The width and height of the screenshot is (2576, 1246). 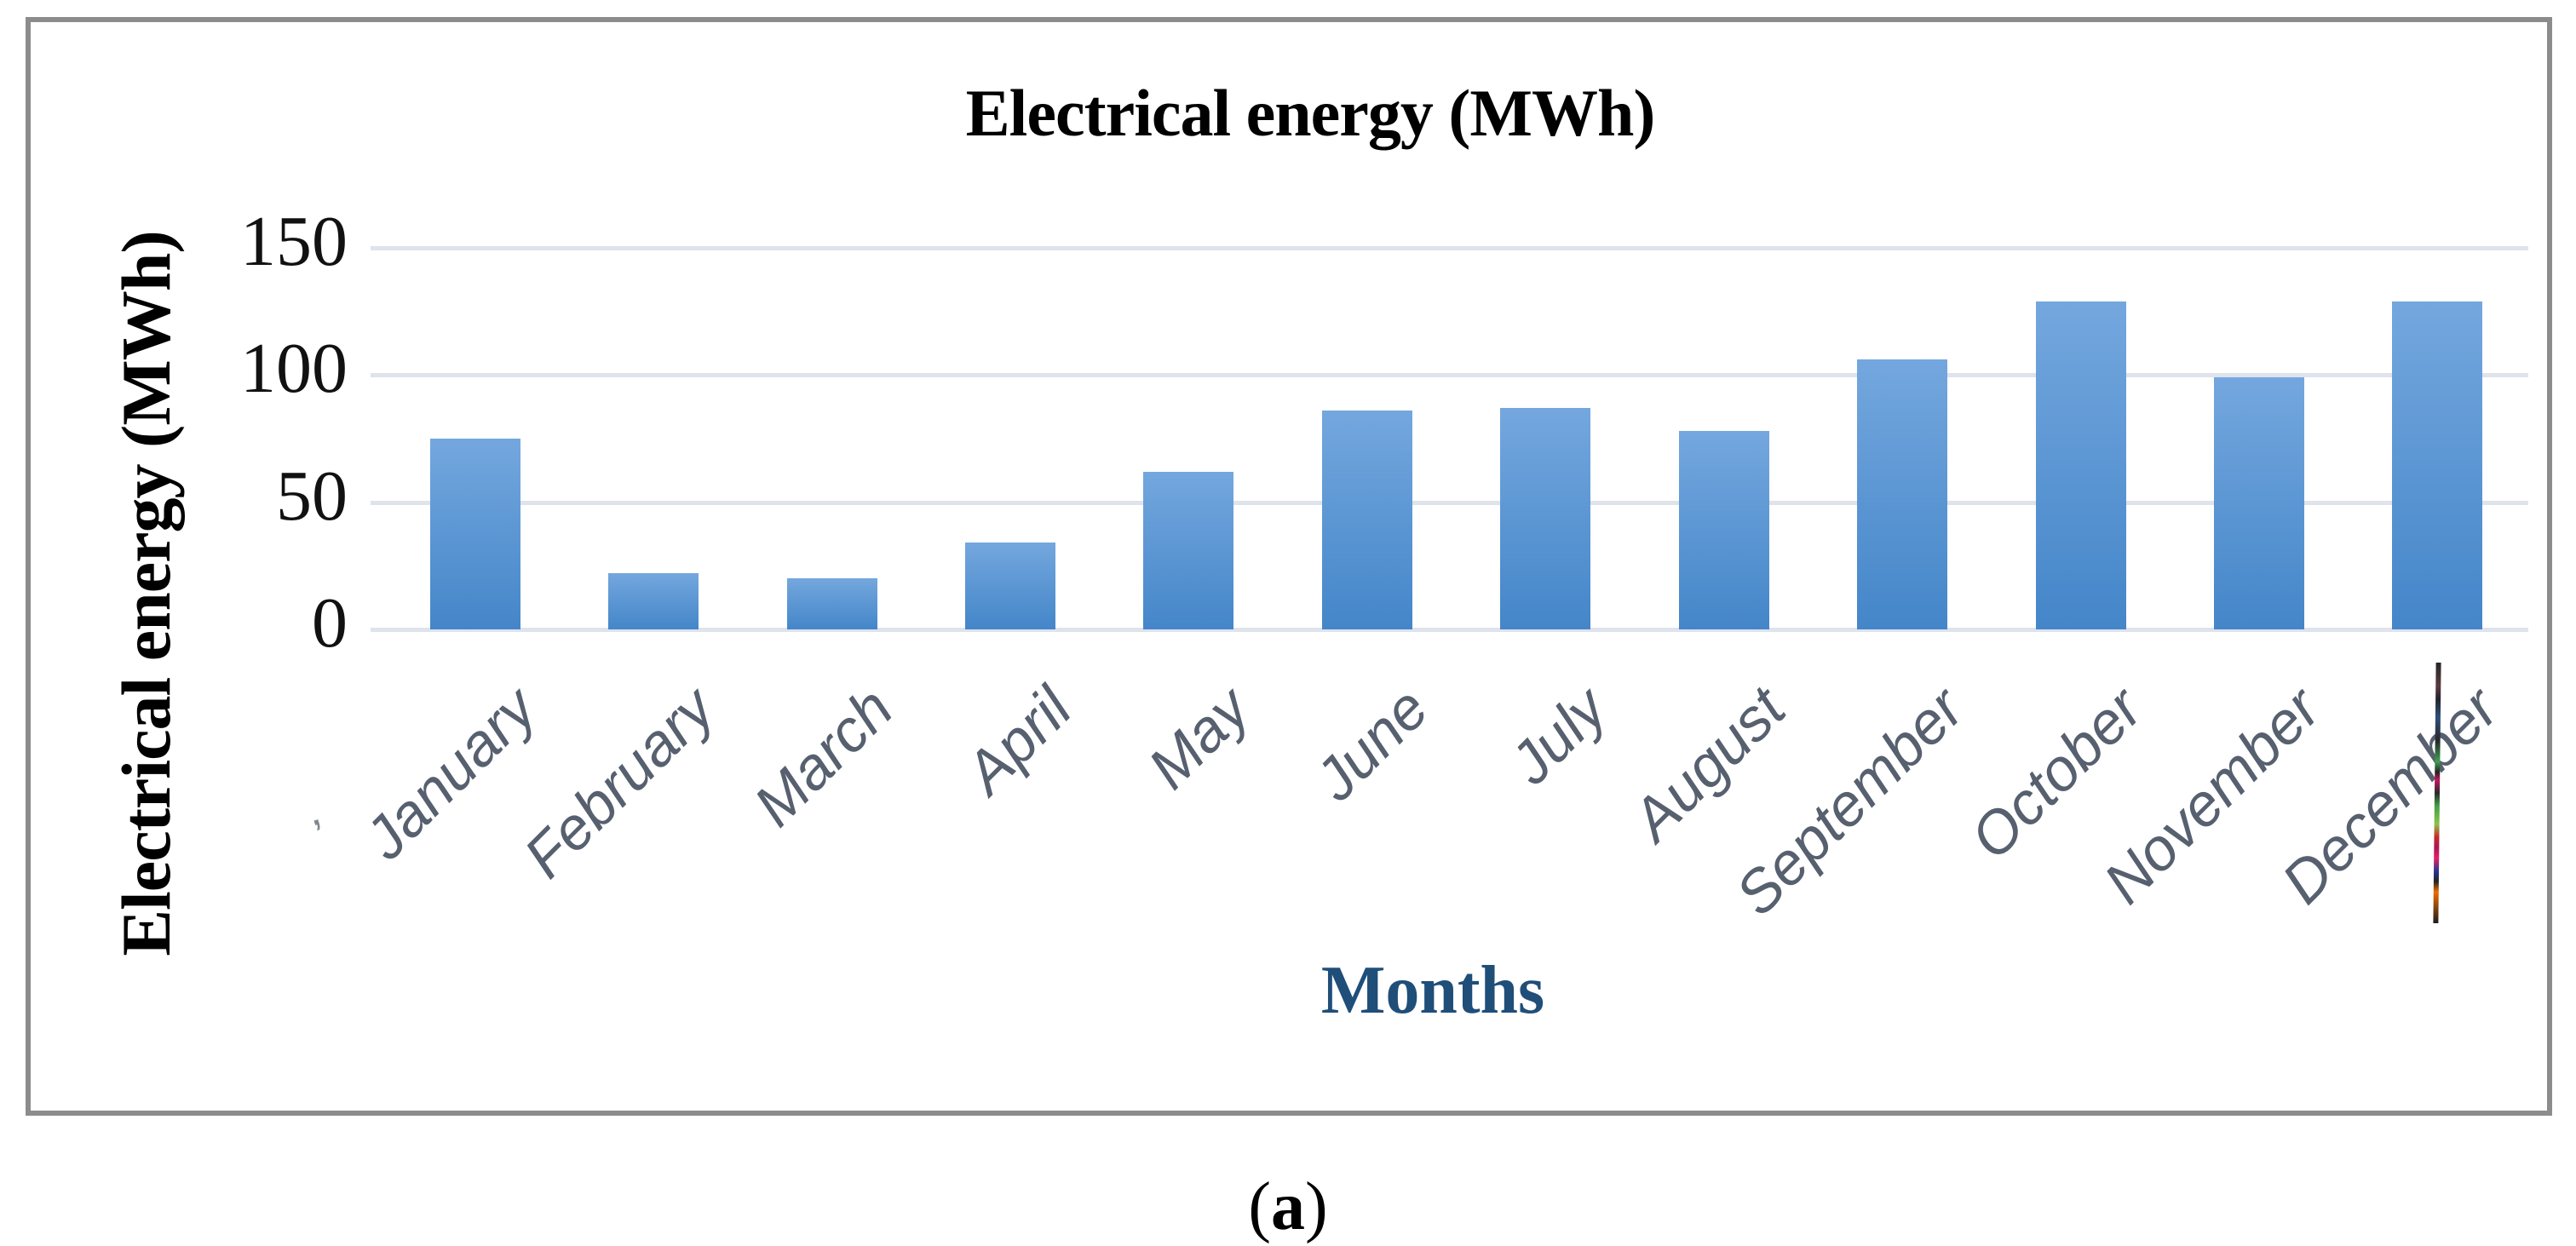 I want to click on bar-may, so click(x=1189, y=550).